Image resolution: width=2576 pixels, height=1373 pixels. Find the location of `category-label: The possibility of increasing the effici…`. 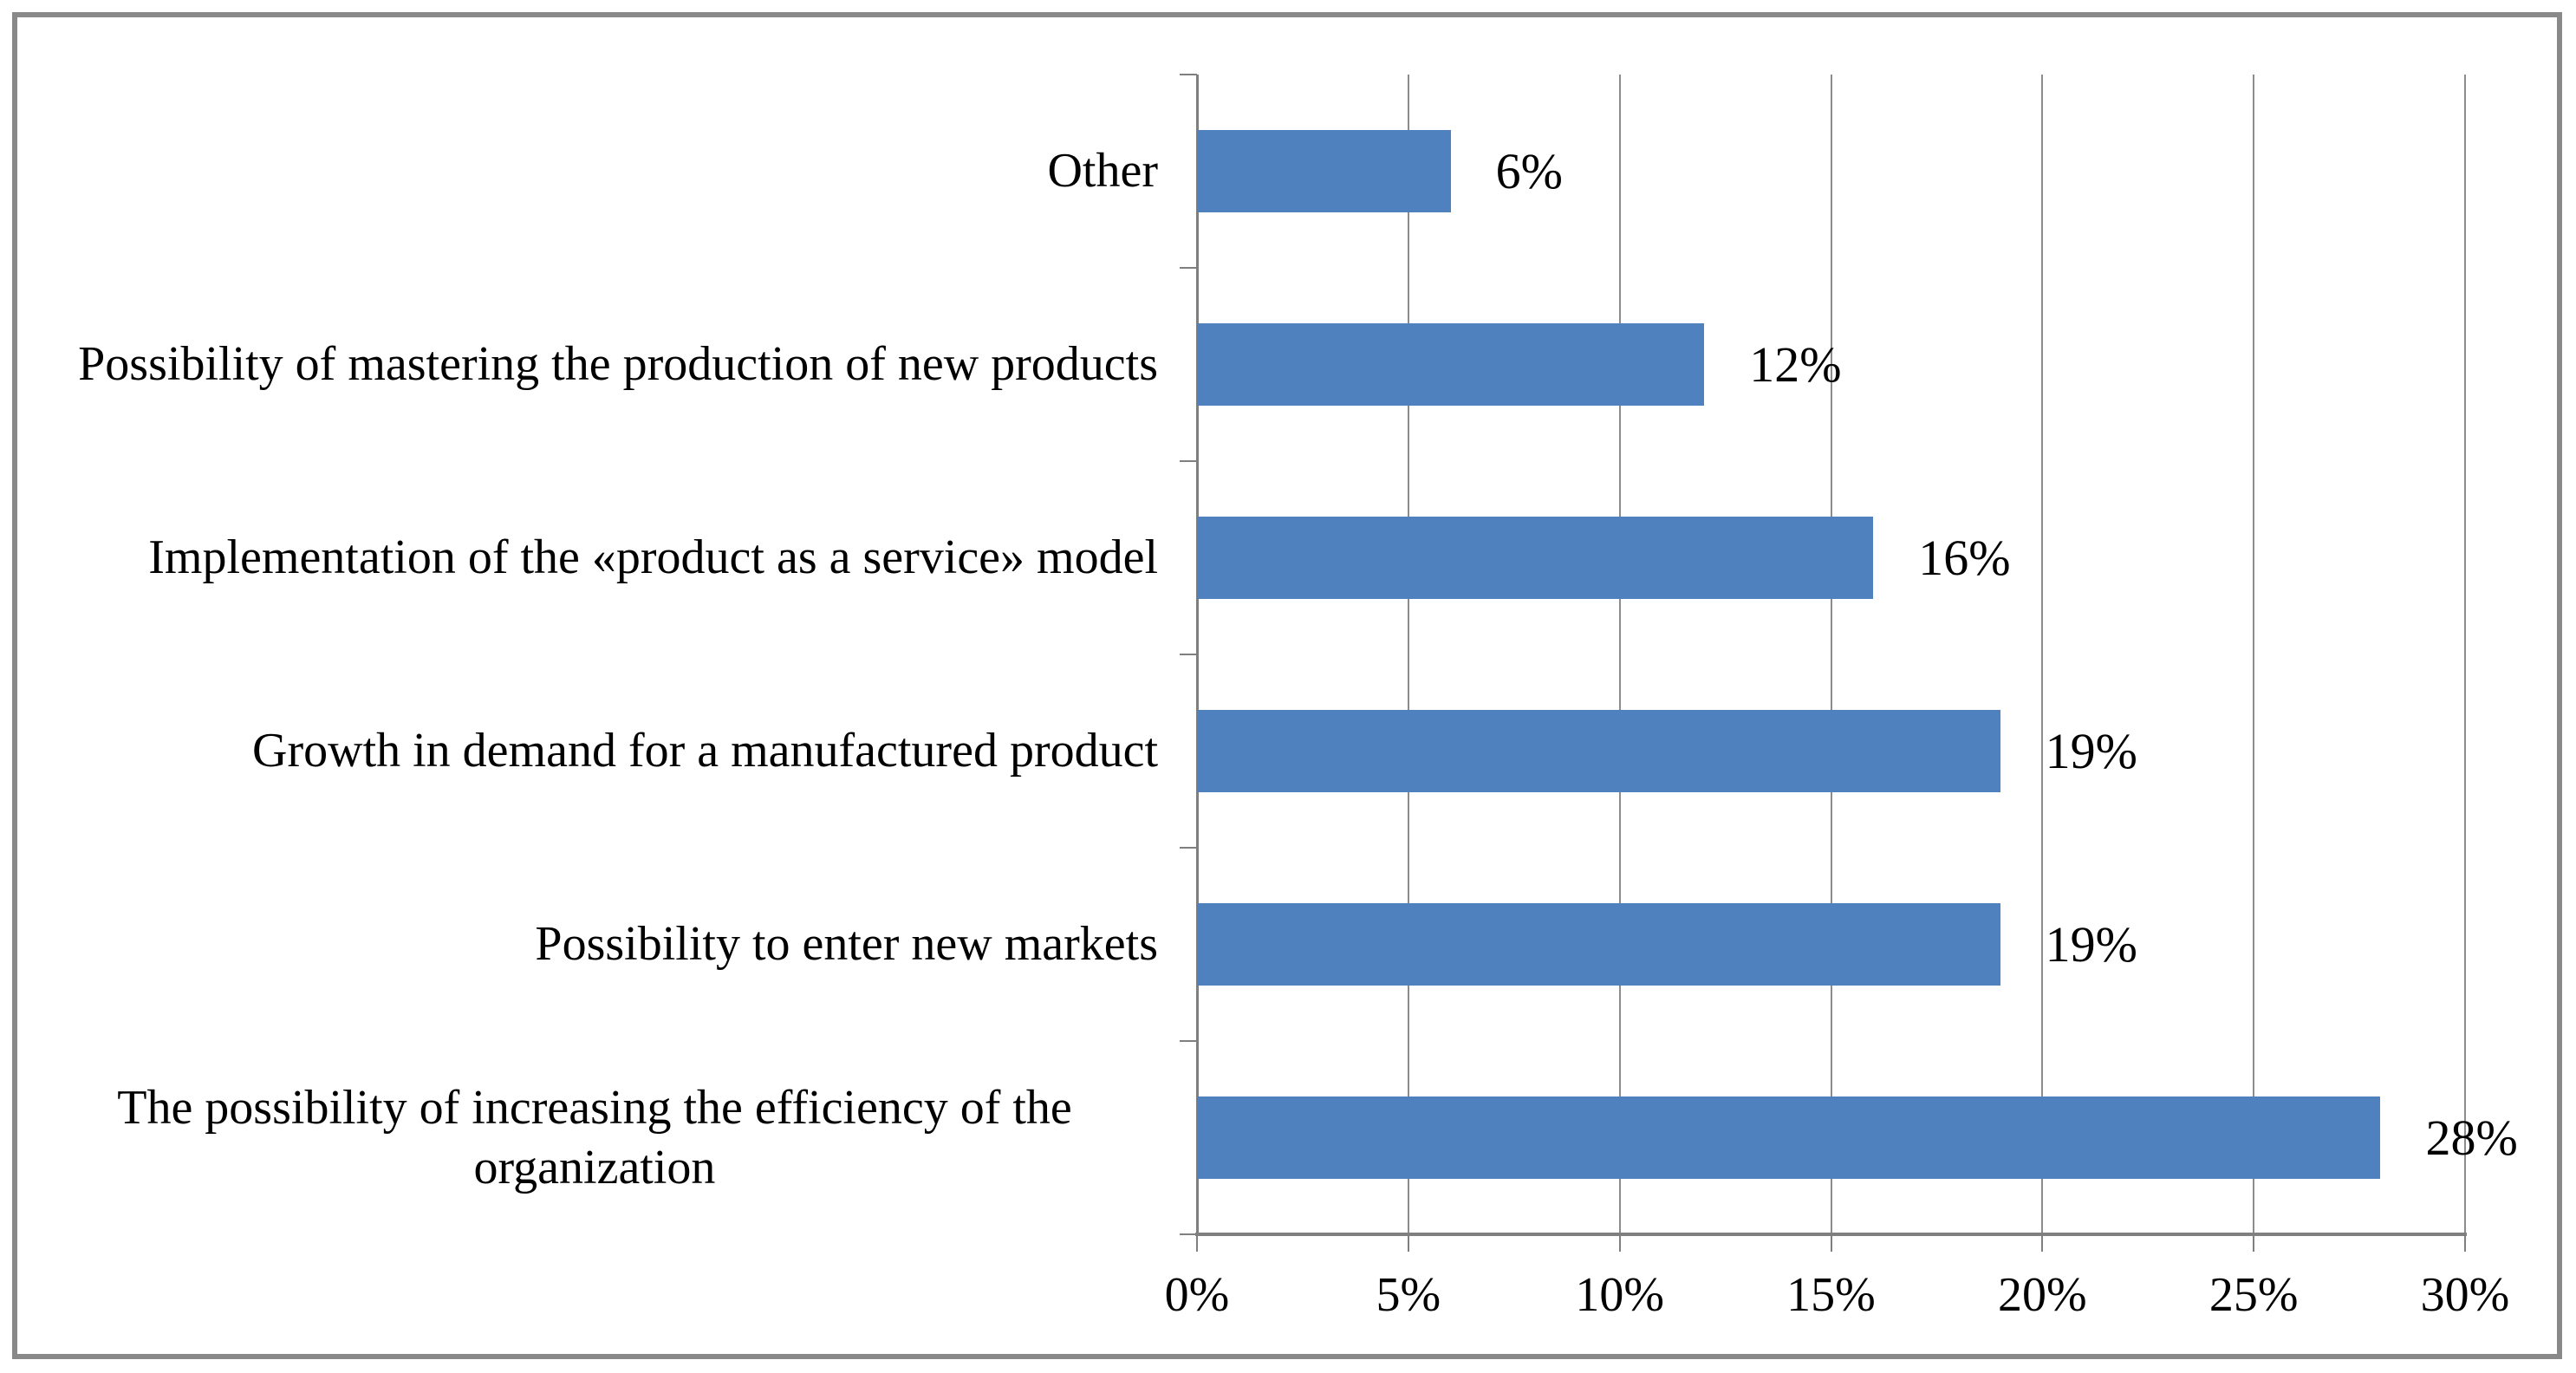

category-label: The possibility of increasing the effici… is located at coordinates (594, 1137).